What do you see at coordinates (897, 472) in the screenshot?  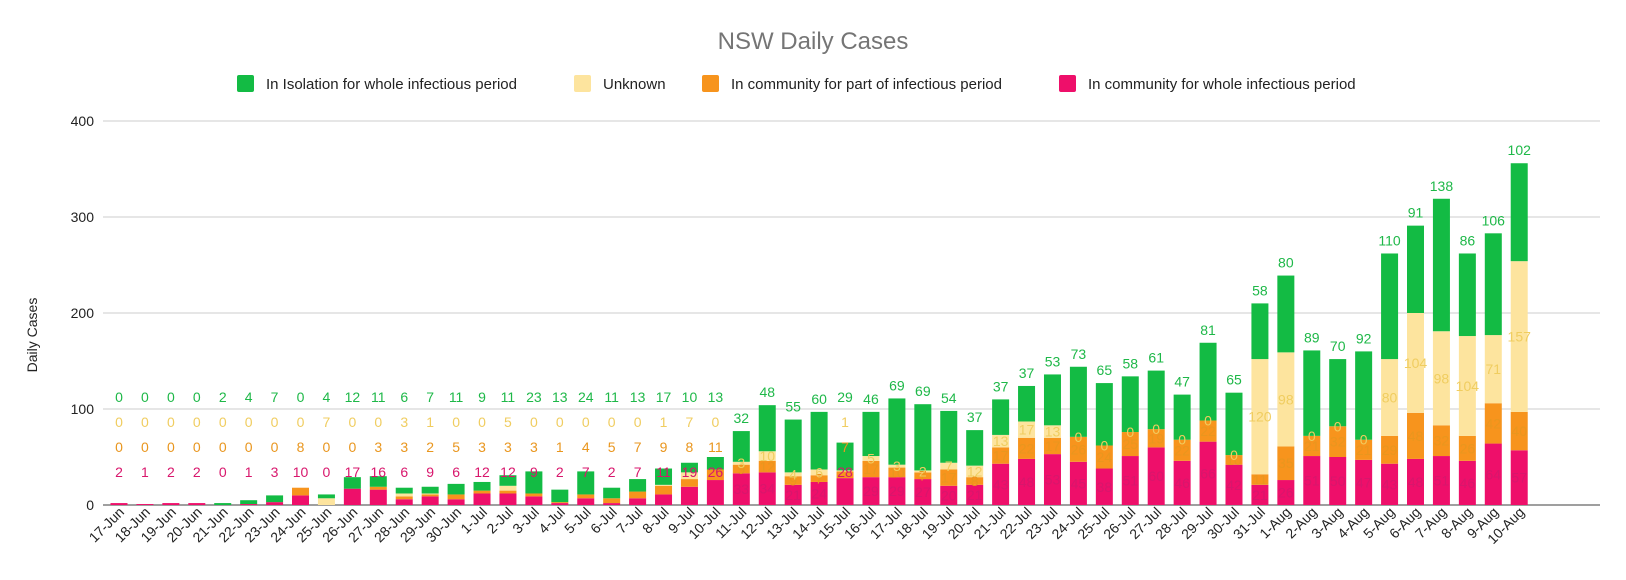 I see `bar-in-community-for-part-of-infectious-period-17-jul` at bounding box center [897, 472].